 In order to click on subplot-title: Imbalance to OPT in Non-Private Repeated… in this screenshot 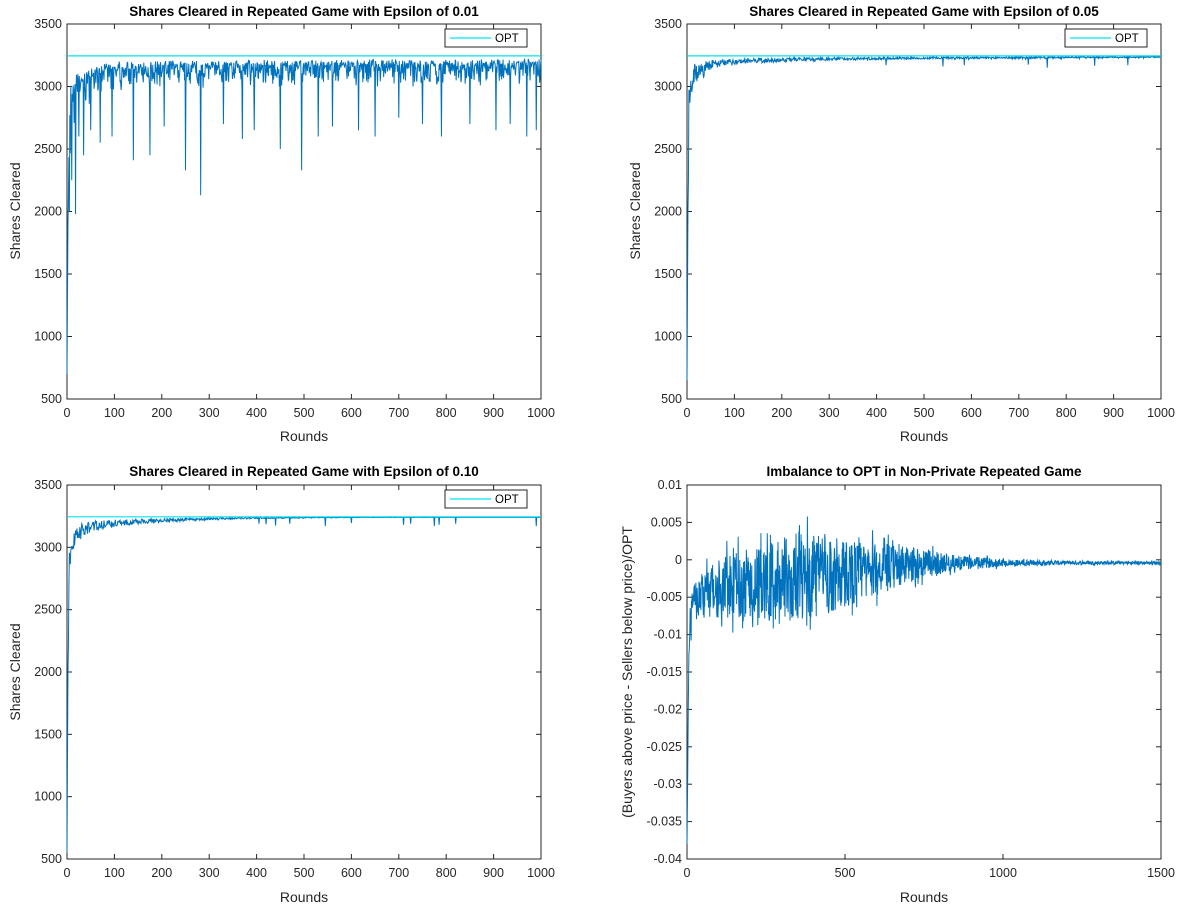, I will do `click(924, 471)`.